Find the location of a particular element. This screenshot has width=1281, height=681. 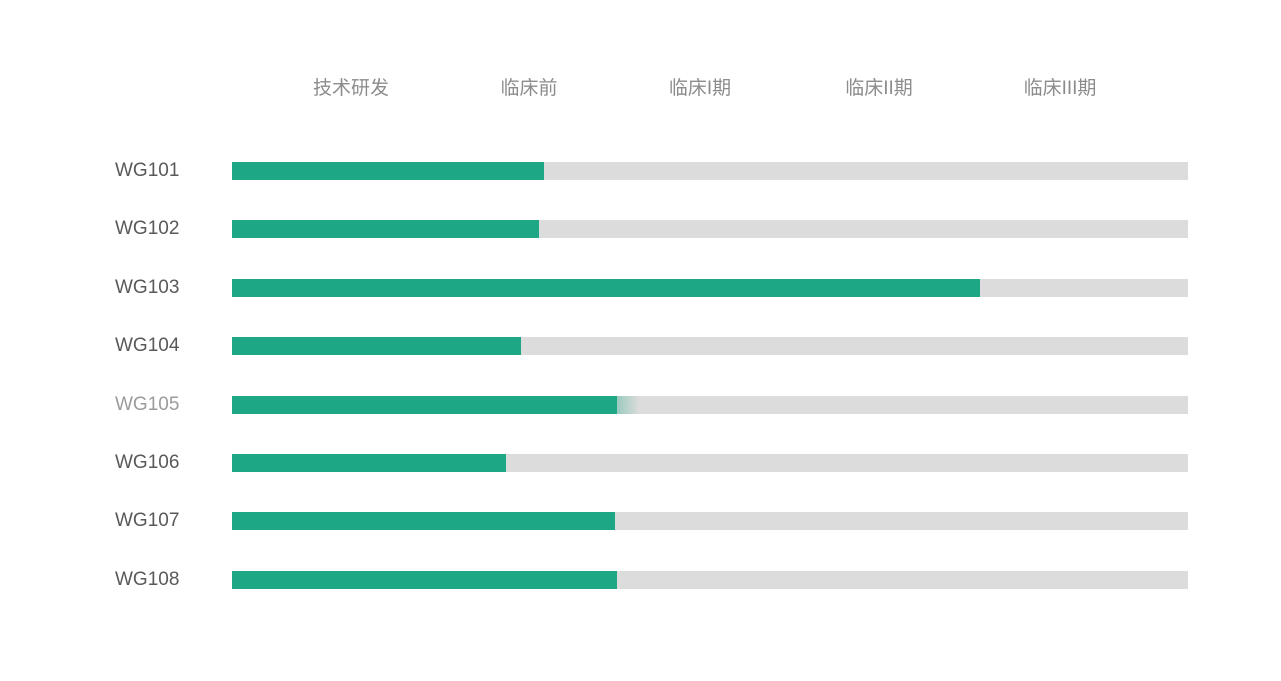

phase-header-2: 临床前 is located at coordinates (529, 88).